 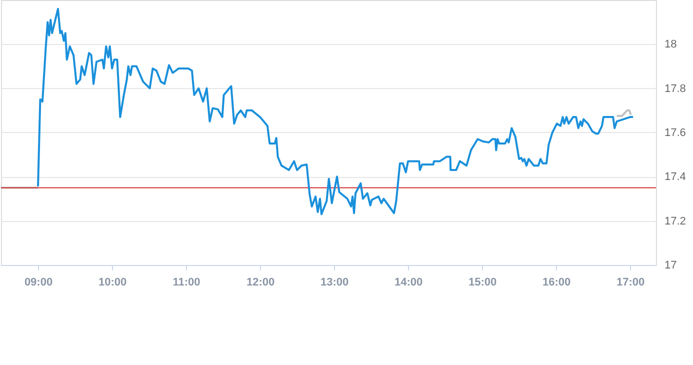 What do you see at coordinates (675, 88) in the screenshot?
I see `y-tick-label: 17.8` at bounding box center [675, 88].